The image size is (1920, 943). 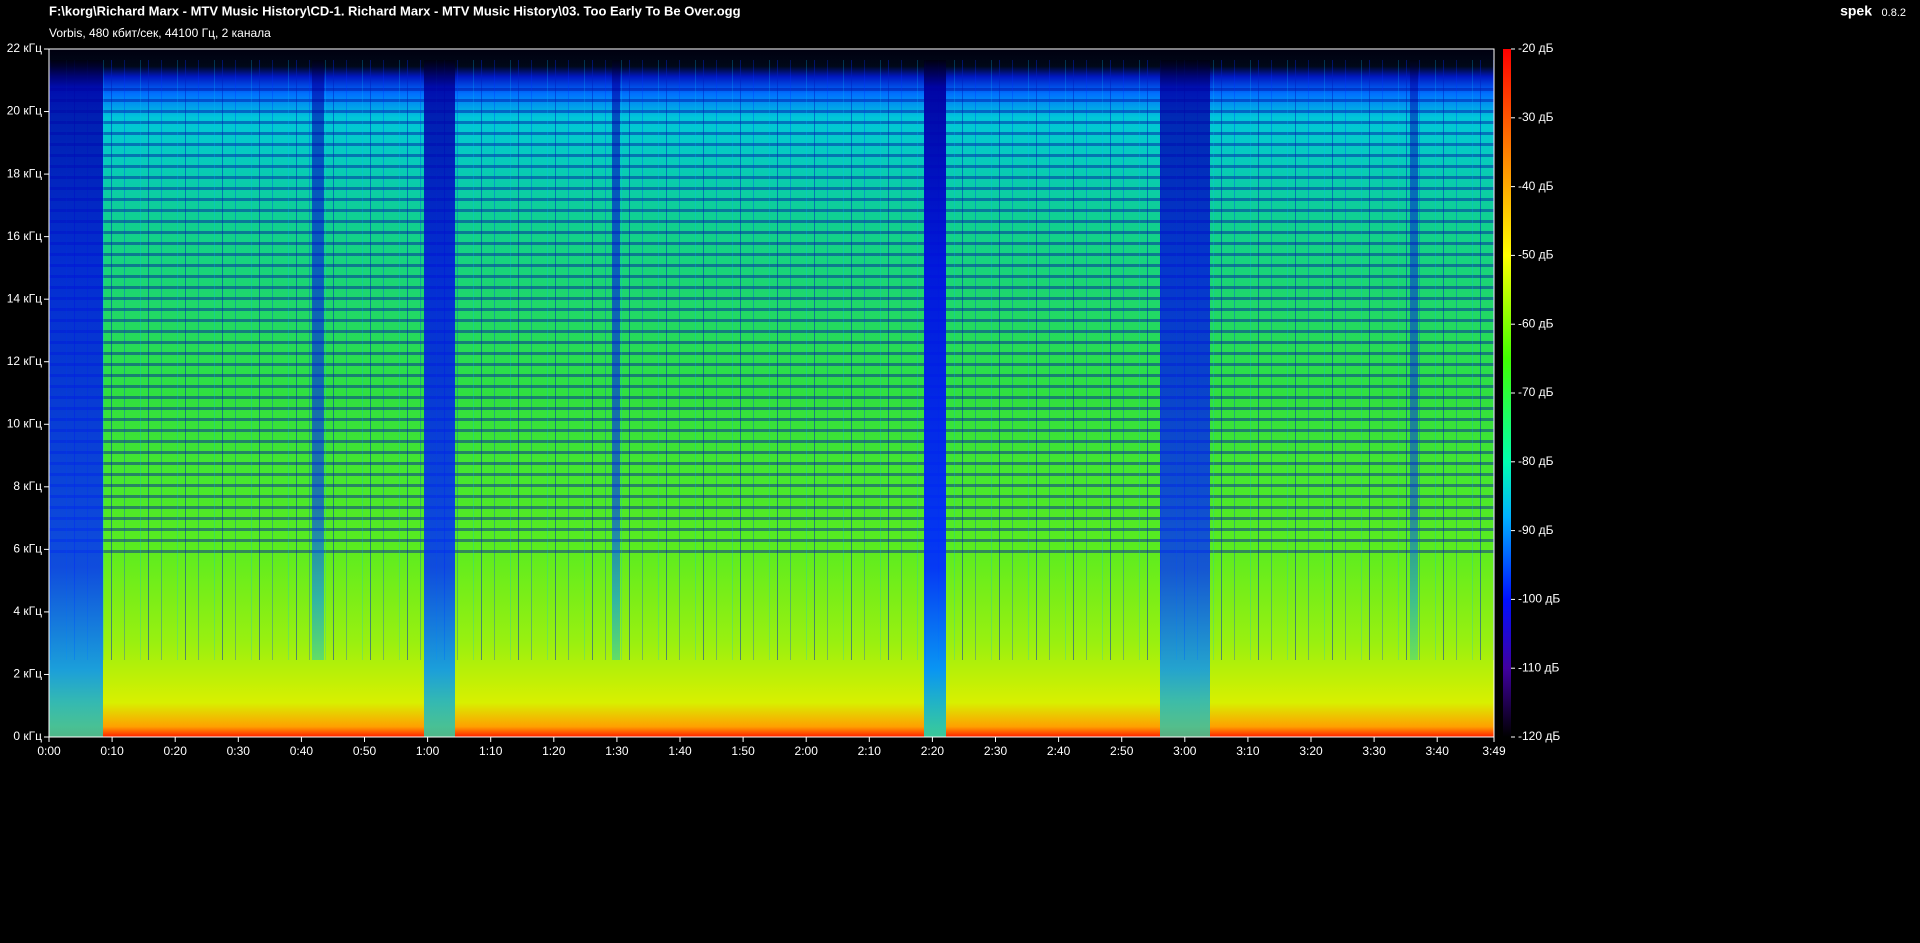 What do you see at coordinates (680, 751) in the screenshot?
I see `time-label: 1:40` at bounding box center [680, 751].